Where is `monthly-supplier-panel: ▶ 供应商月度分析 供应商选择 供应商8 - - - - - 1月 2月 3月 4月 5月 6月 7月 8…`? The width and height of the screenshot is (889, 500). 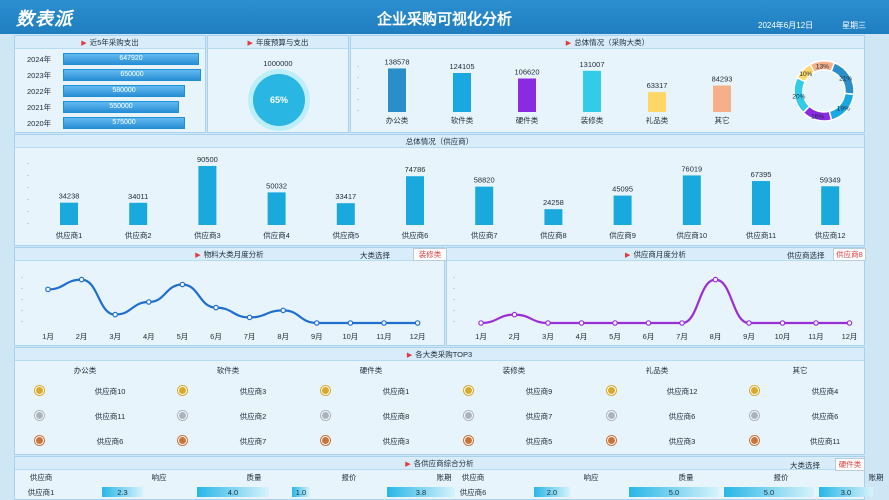 monthly-supplier-panel: ▶ 供应商月度分析 供应商选择 供应商8 - - - - - 1月 2月 3月 4月 5月 6月 7月 8… is located at coordinates (656, 296).